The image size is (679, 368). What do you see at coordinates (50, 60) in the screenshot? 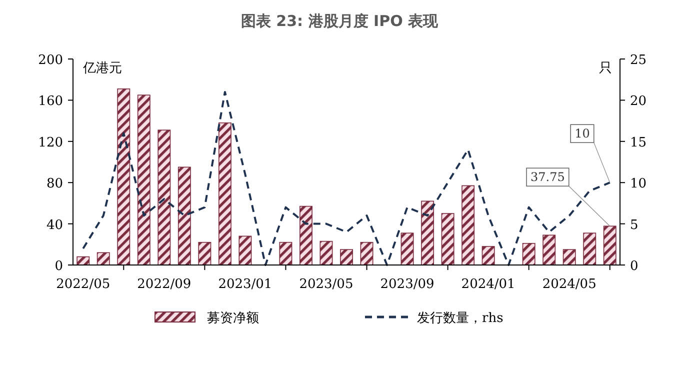
I see `y-tick-label: 200` at bounding box center [50, 60].